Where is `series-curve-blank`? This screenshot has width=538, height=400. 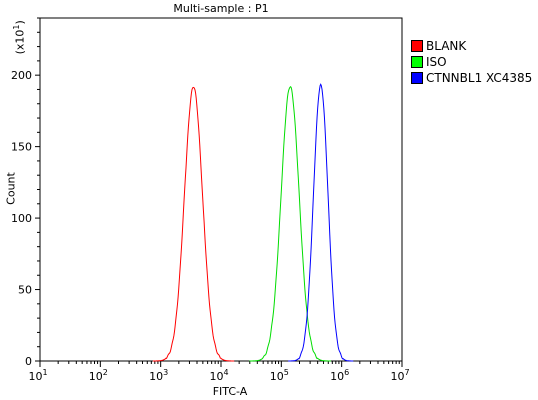
series-curve-blank is located at coordinates (193, 224).